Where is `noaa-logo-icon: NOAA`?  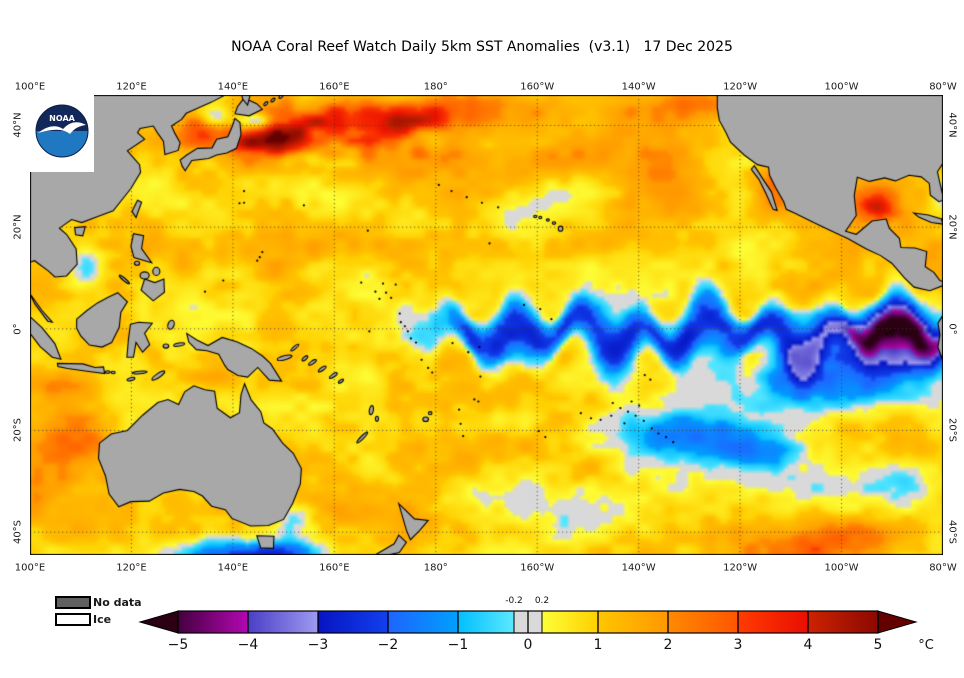
noaa-logo-icon: NOAA is located at coordinates (62, 133).